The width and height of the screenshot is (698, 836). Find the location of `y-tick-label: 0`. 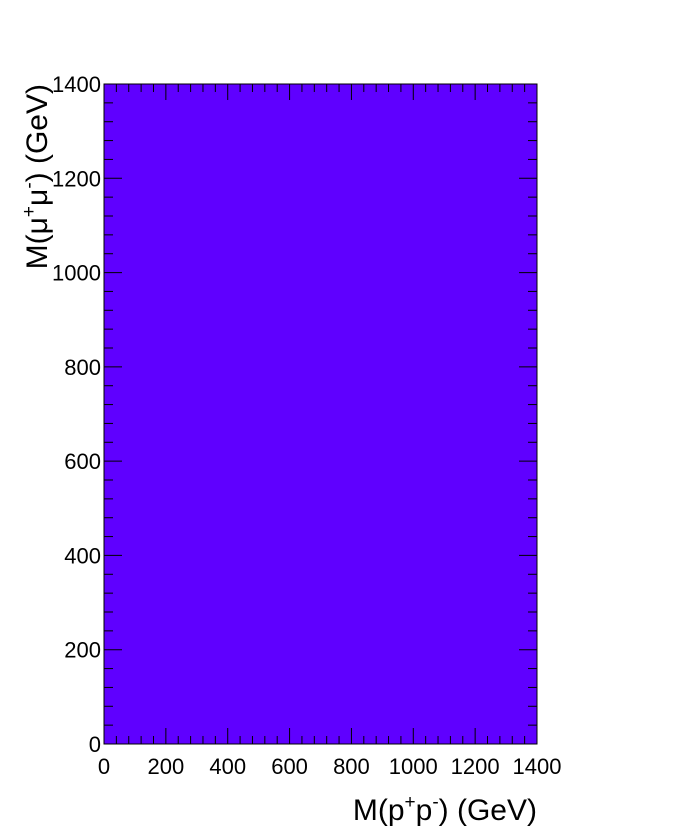

y-tick-label: 0 is located at coordinates (95, 744).